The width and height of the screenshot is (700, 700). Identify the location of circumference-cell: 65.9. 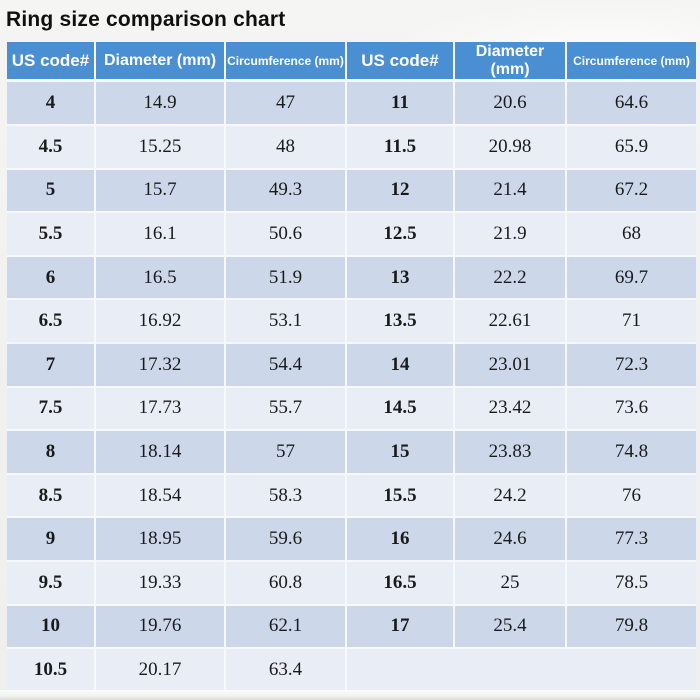
(630, 147).